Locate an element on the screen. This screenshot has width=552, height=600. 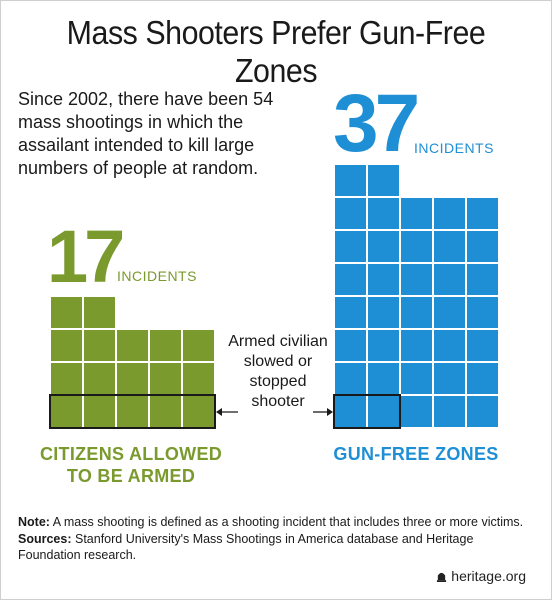
waffle-gunfree is located at coordinates (416, 296).